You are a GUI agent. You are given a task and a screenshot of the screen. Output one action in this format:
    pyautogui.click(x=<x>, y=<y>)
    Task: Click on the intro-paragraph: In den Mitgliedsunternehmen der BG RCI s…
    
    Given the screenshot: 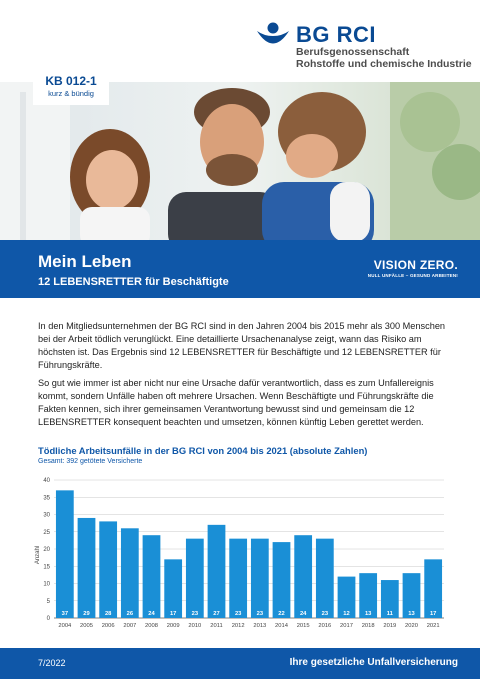 What is the action you would take?
    pyautogui.click(x=242, y=345)
    